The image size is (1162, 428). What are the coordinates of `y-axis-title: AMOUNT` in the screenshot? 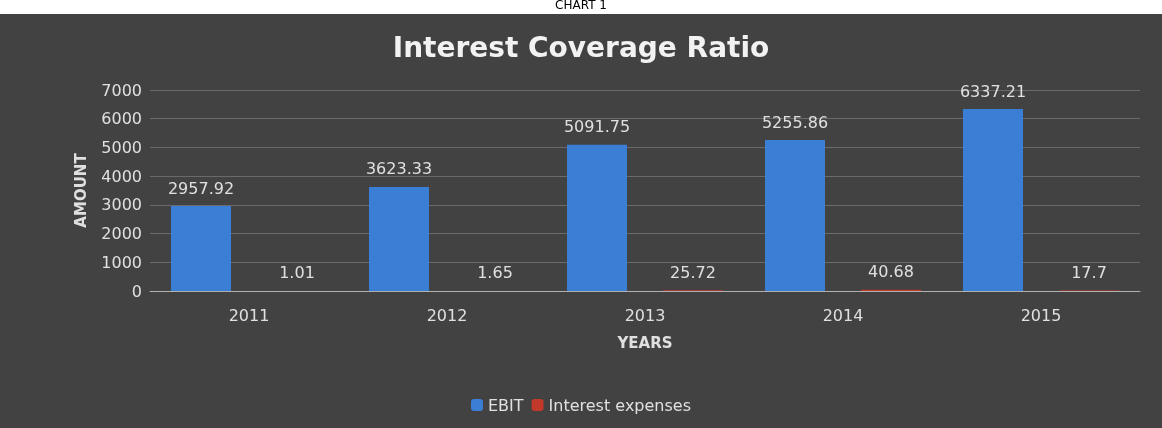 It's located at (80, 190).